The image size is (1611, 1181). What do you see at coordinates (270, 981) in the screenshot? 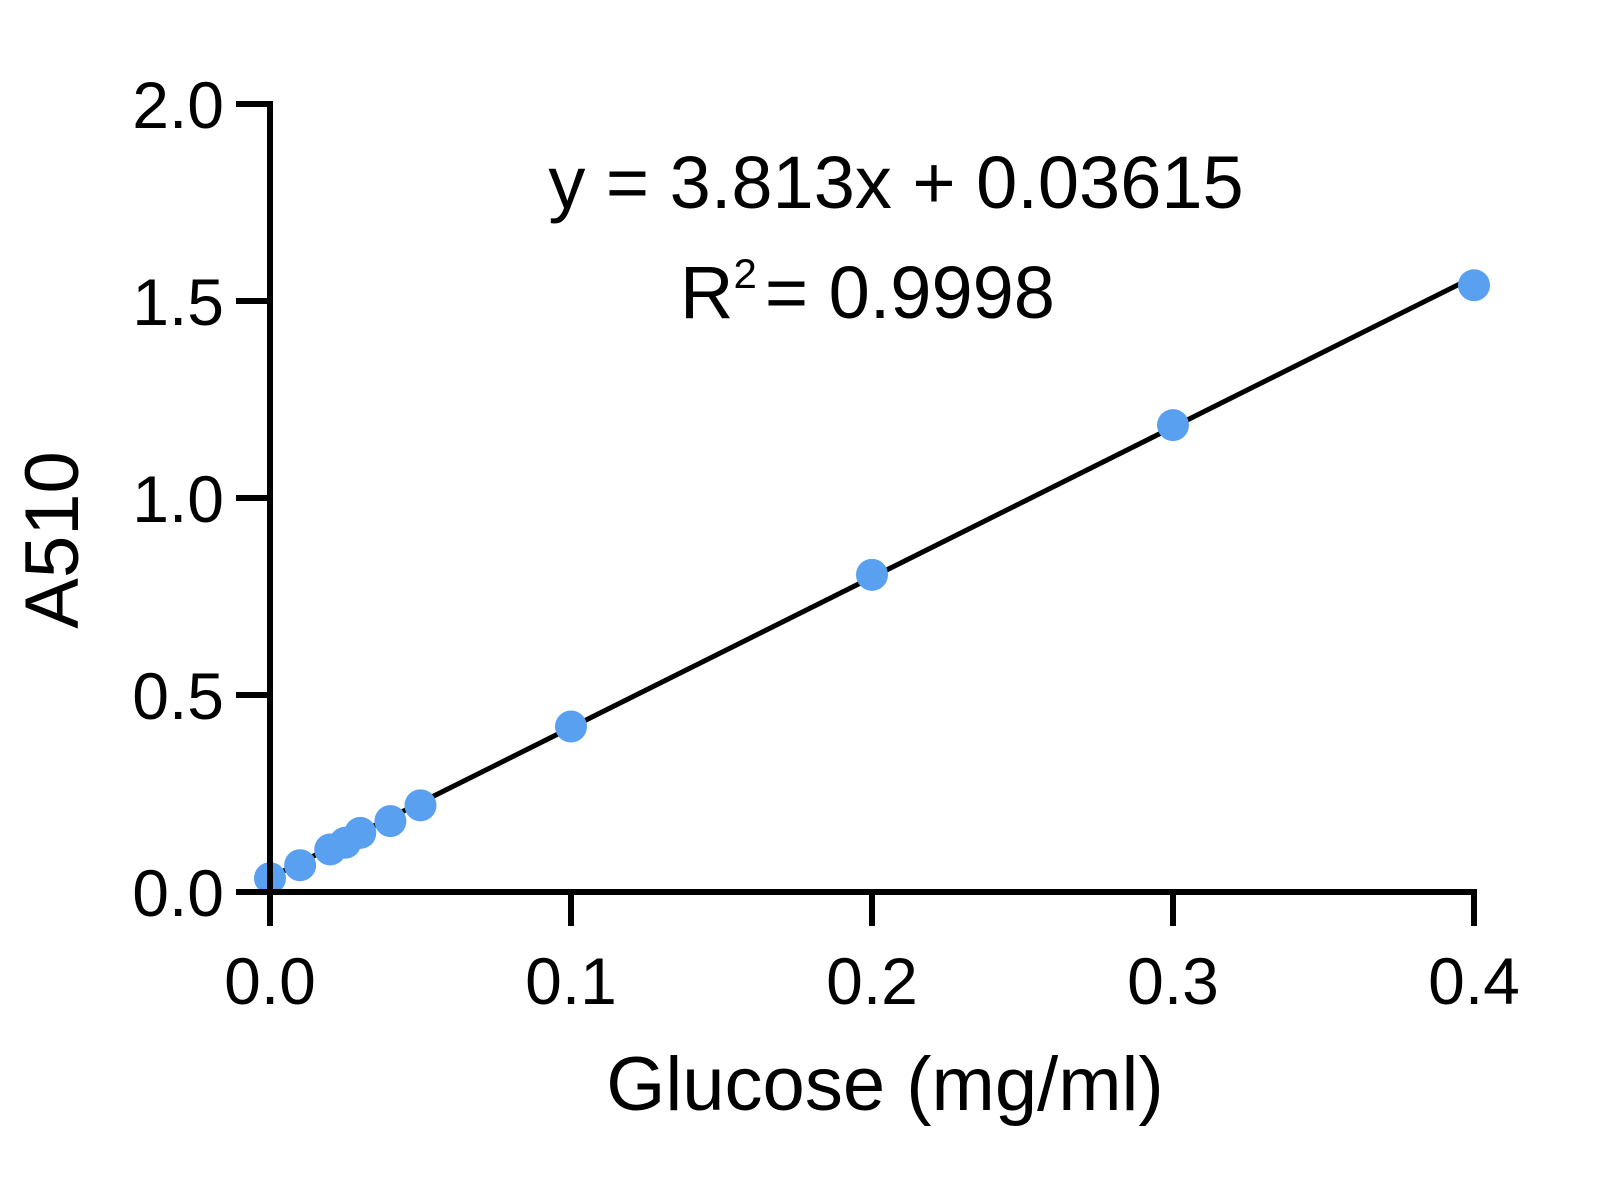
I see `x-tick-label: 0.0` at bounding box center [270, 981].